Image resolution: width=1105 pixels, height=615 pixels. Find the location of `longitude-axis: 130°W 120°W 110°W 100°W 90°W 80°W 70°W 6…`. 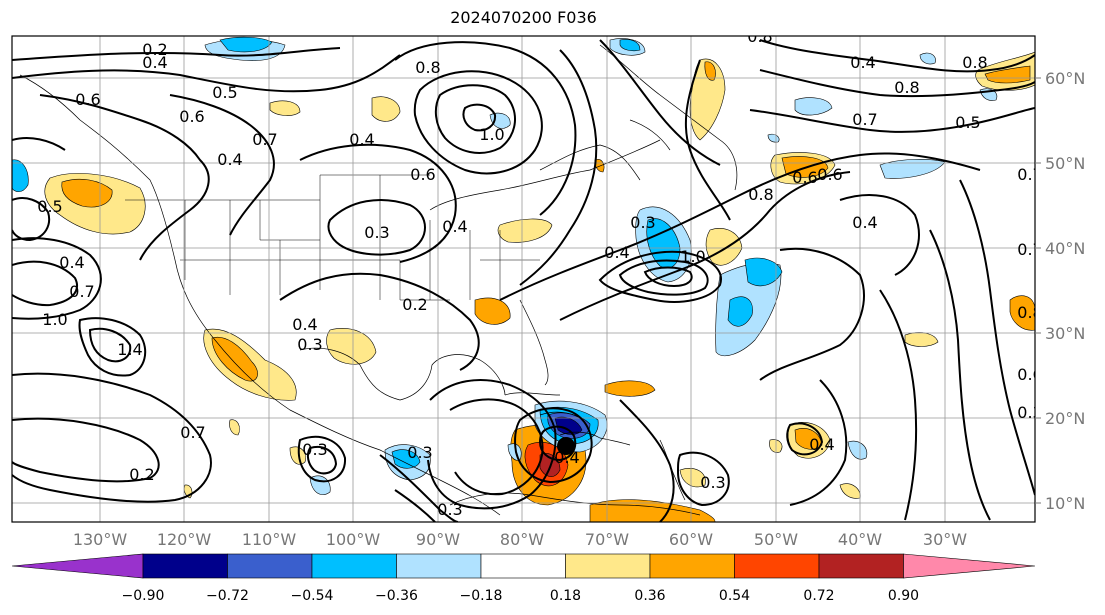

longitude-axis: 130°W 120°W 110°W 100°W 90°W 80°W 70°W 6… is located at coordinates (520, 539).